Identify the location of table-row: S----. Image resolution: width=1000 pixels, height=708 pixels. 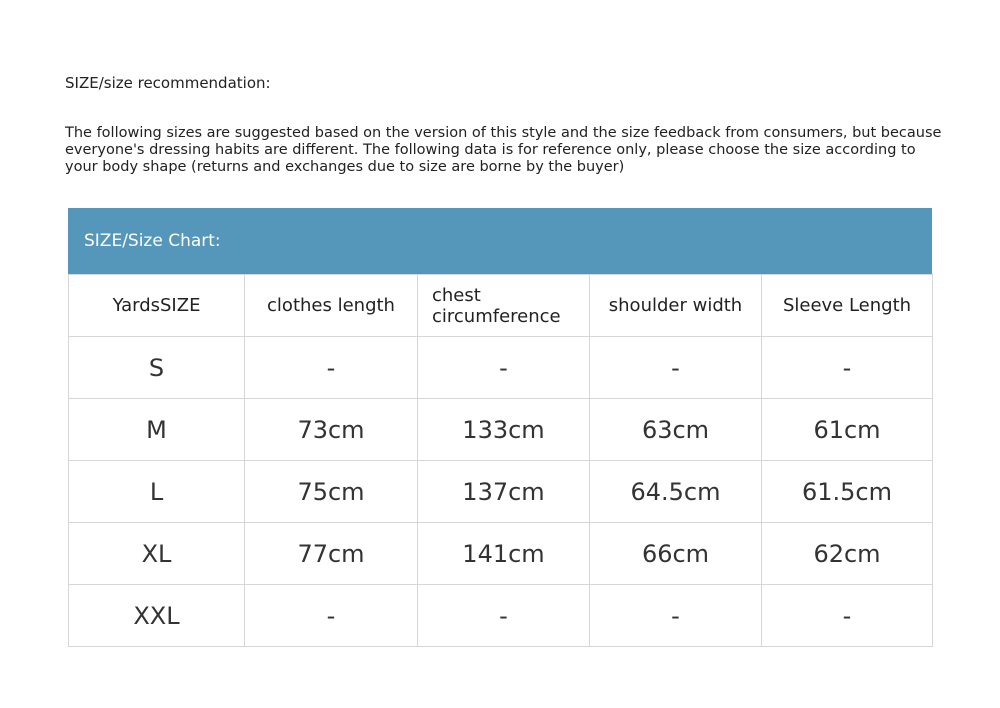
(500, 367).